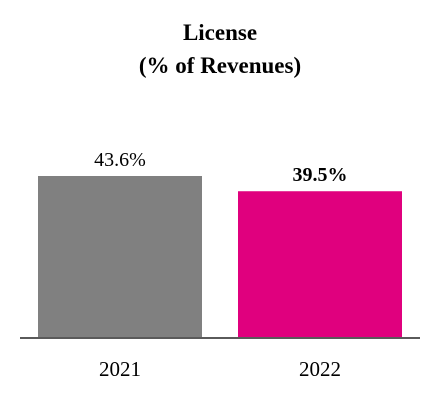 The height and width of the screenshot is (400, 440). What do you see at coordinates (120, 160) in the screenshot?
I see `data-label-2021: 43.6%` at bounding box center [120, 160].